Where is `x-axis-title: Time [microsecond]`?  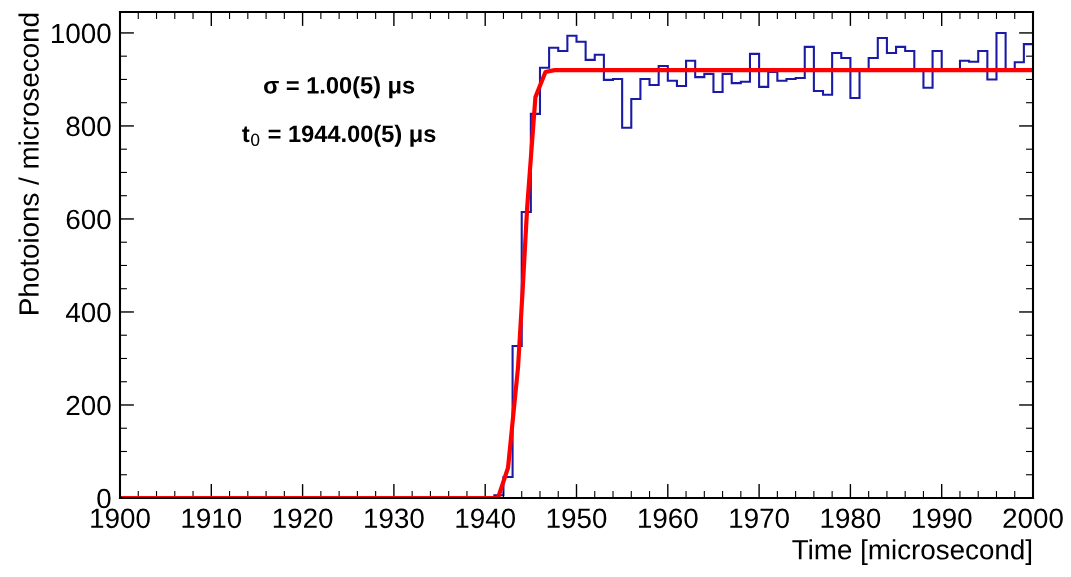
x-axis-title: Time [microsecond] is located at coordinates (912, 552).